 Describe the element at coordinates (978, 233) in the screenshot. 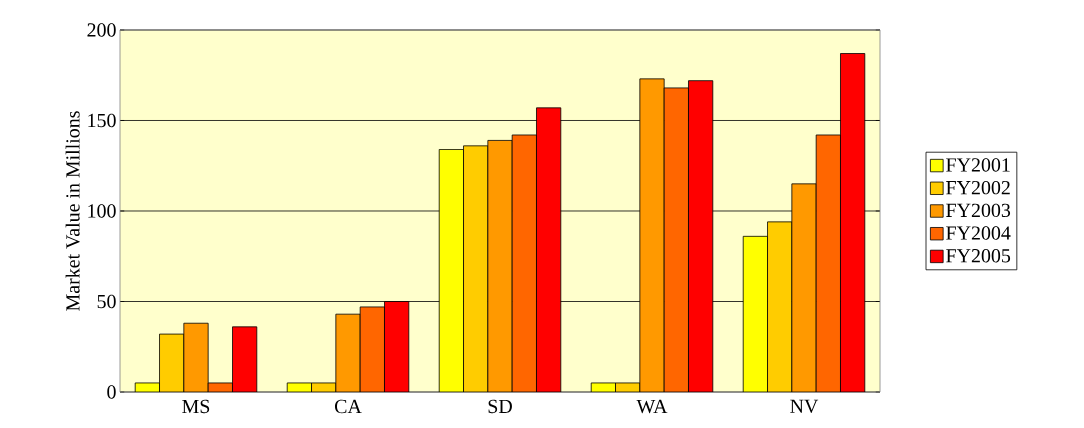

I see `legend-label: FY2004` at that location.